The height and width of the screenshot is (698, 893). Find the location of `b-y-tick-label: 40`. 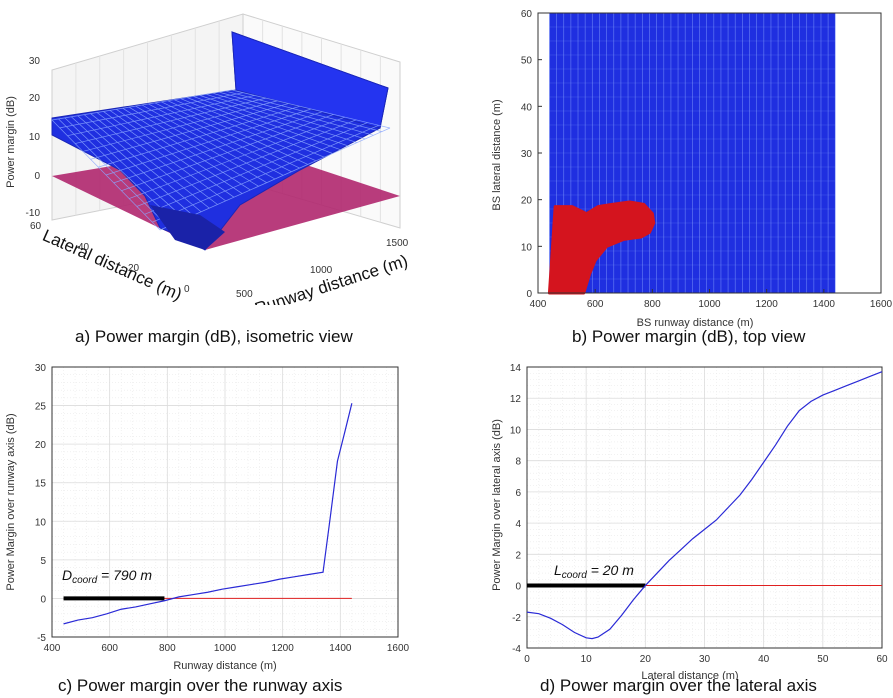

b-y-tick-label: 40 is located at coordinates (527, 107).